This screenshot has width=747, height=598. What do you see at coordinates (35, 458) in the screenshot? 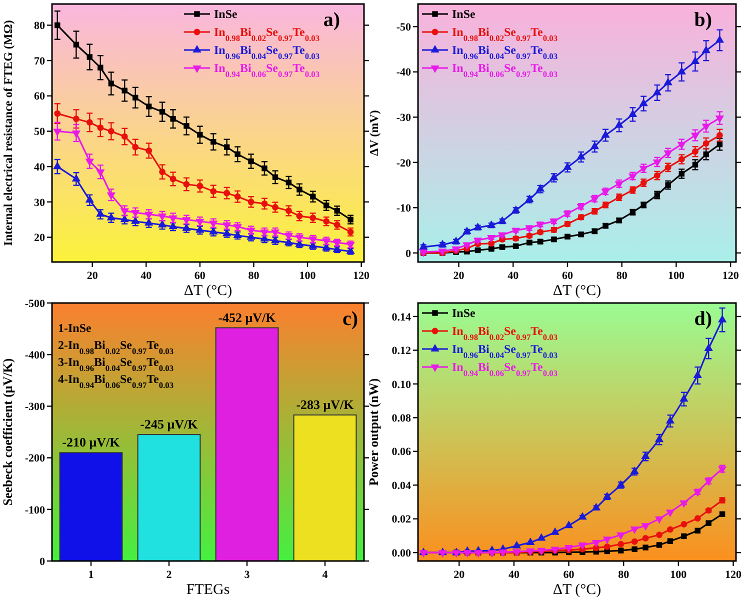
I see `y-tick-label: -200` at bounding box center [35, 458].